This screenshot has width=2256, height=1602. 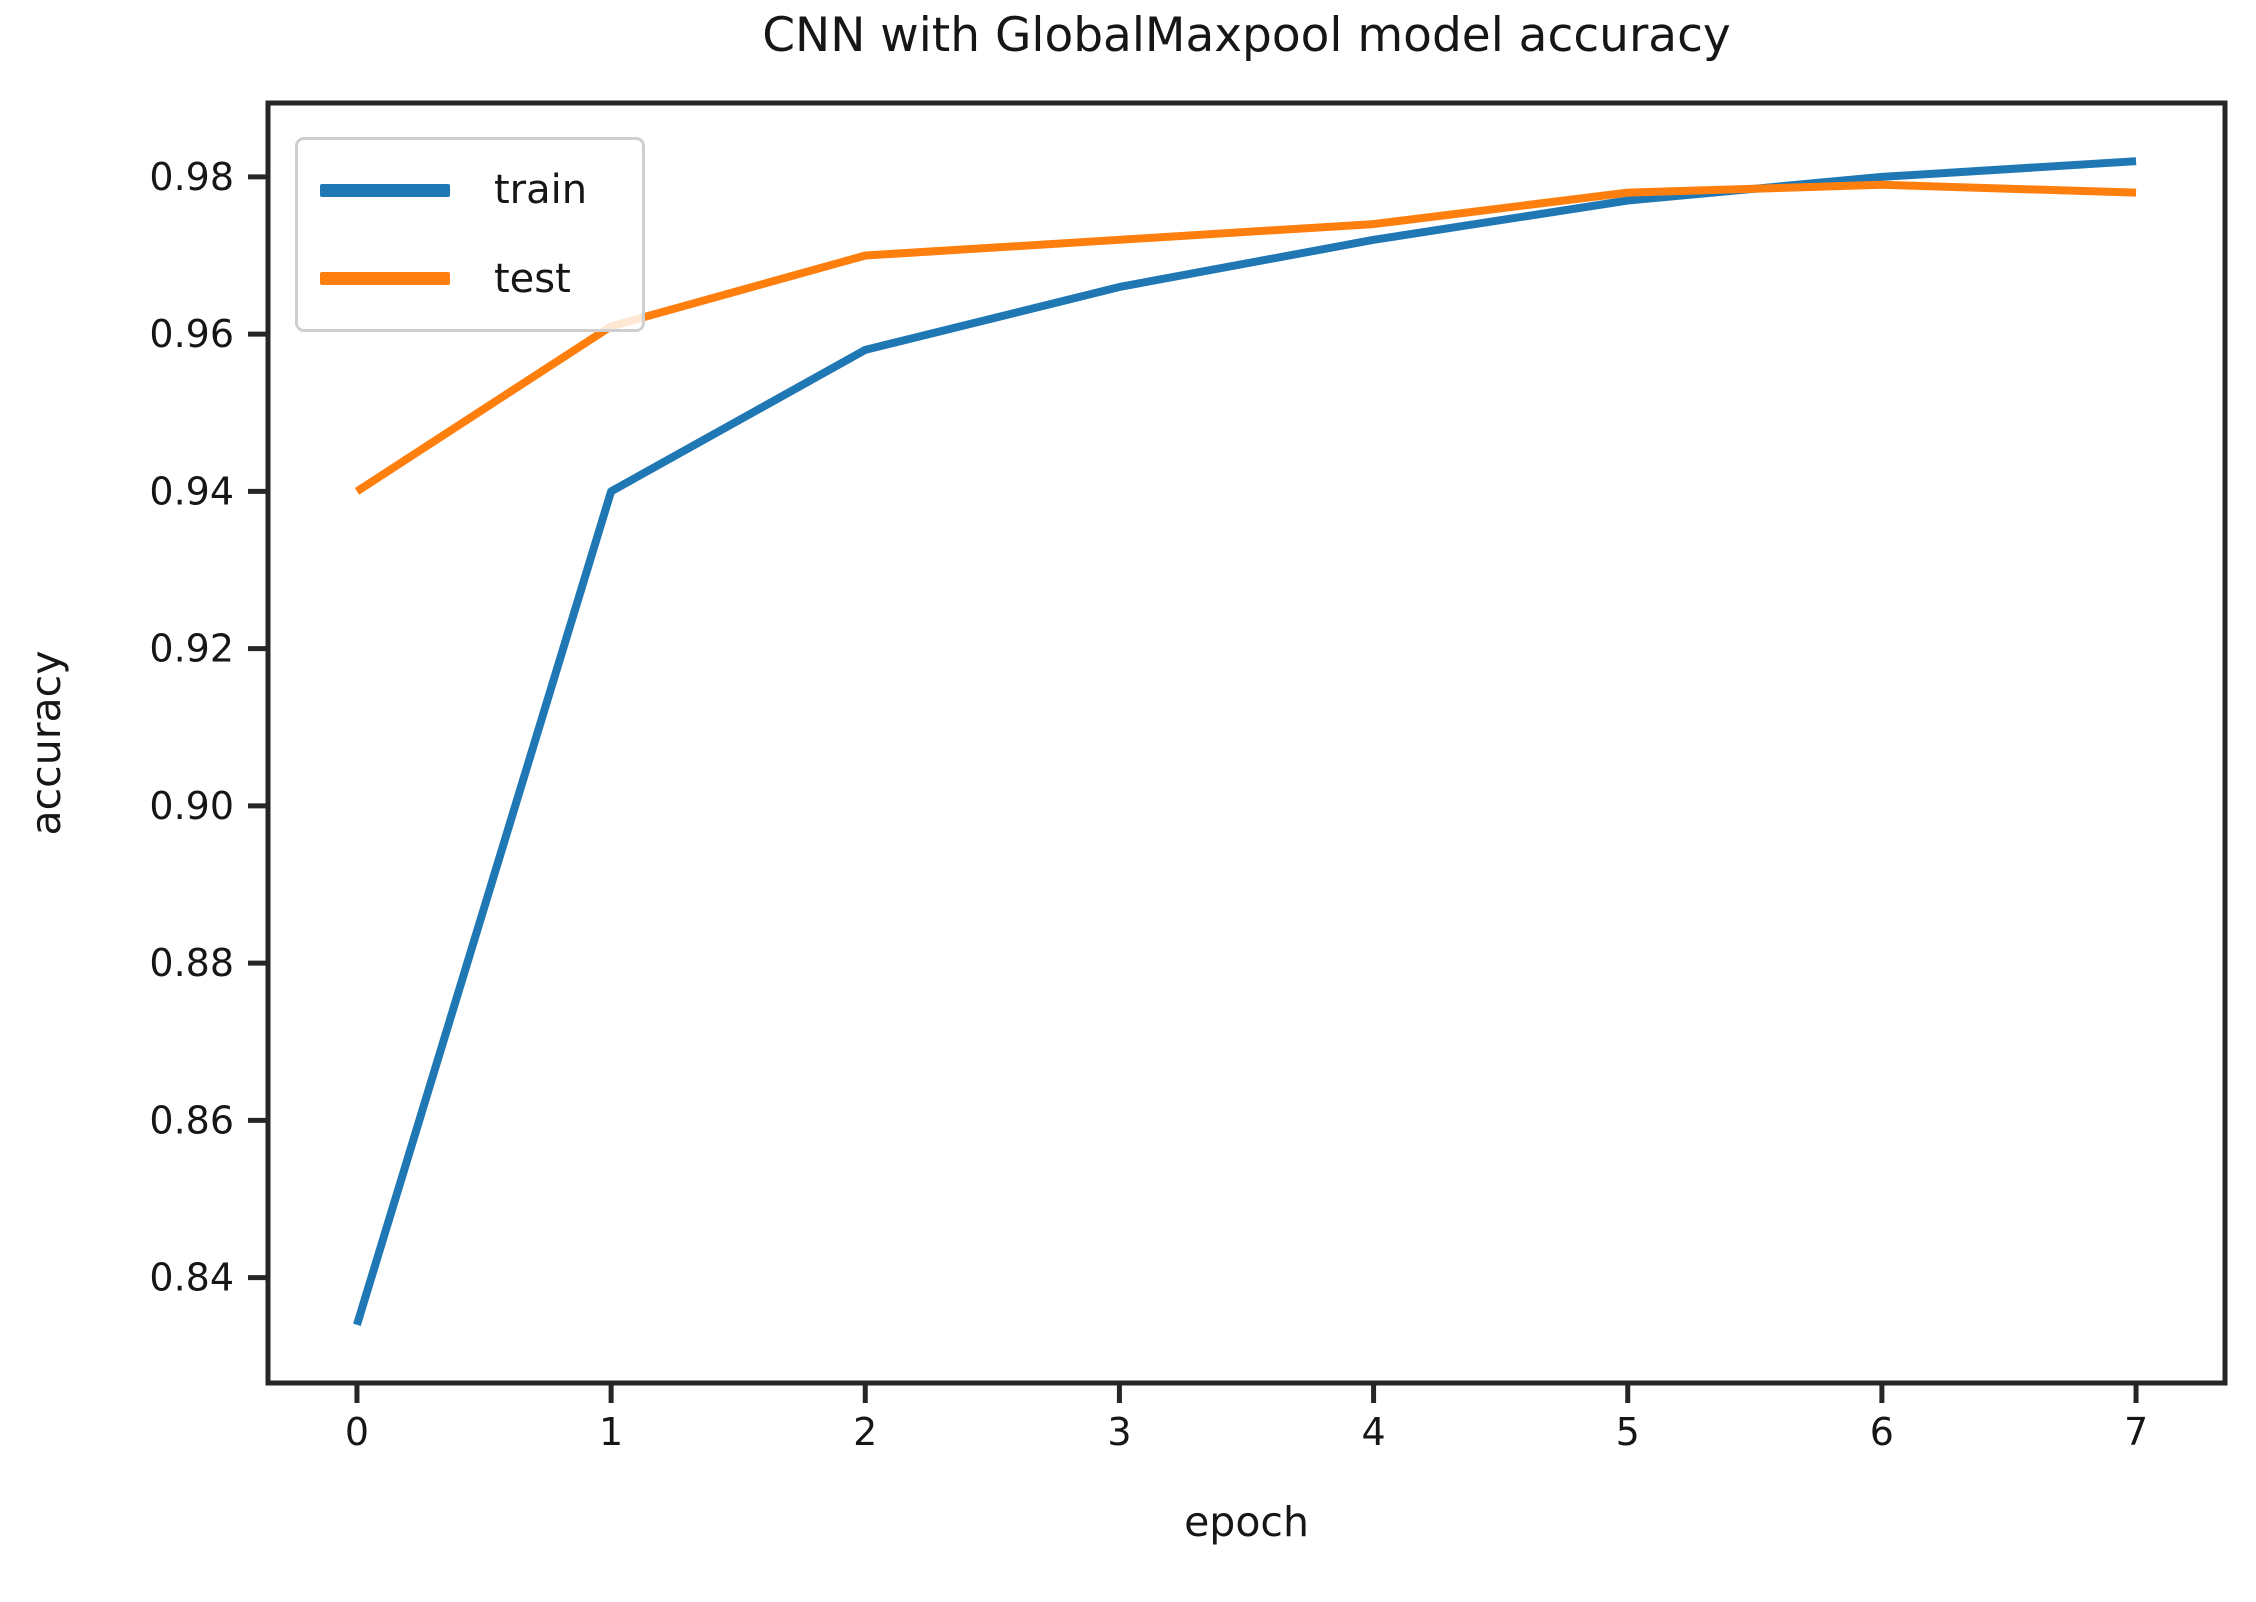 I want to click on y-tick-label: 0.84, so click(x=191, y=1278).